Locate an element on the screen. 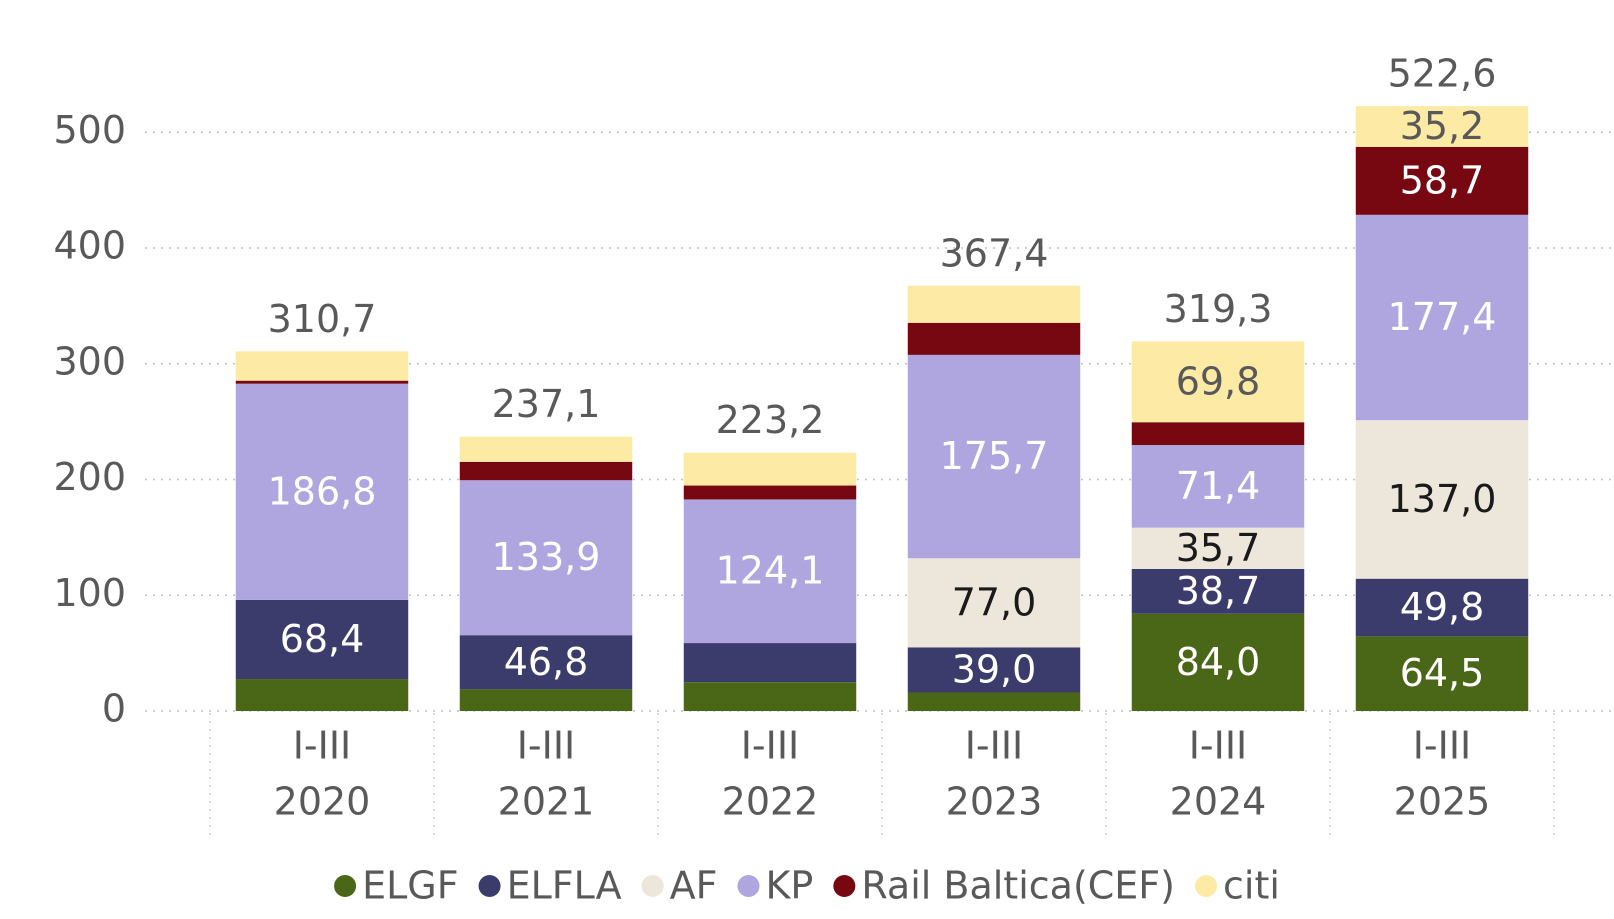  legend-label: citi is located at coordinates (1251, 886).